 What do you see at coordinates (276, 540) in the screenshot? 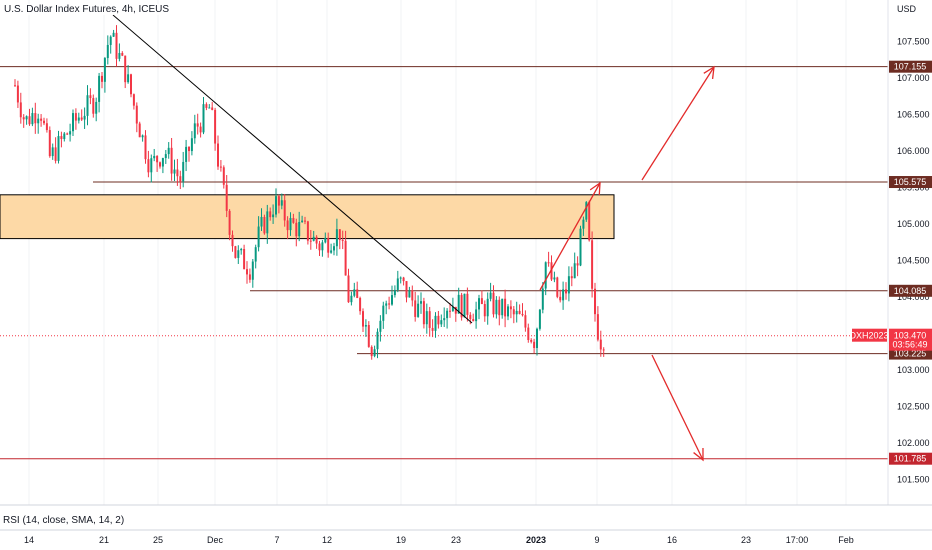
I see `x-tick-label: 7` at bounding box center [276, 540].